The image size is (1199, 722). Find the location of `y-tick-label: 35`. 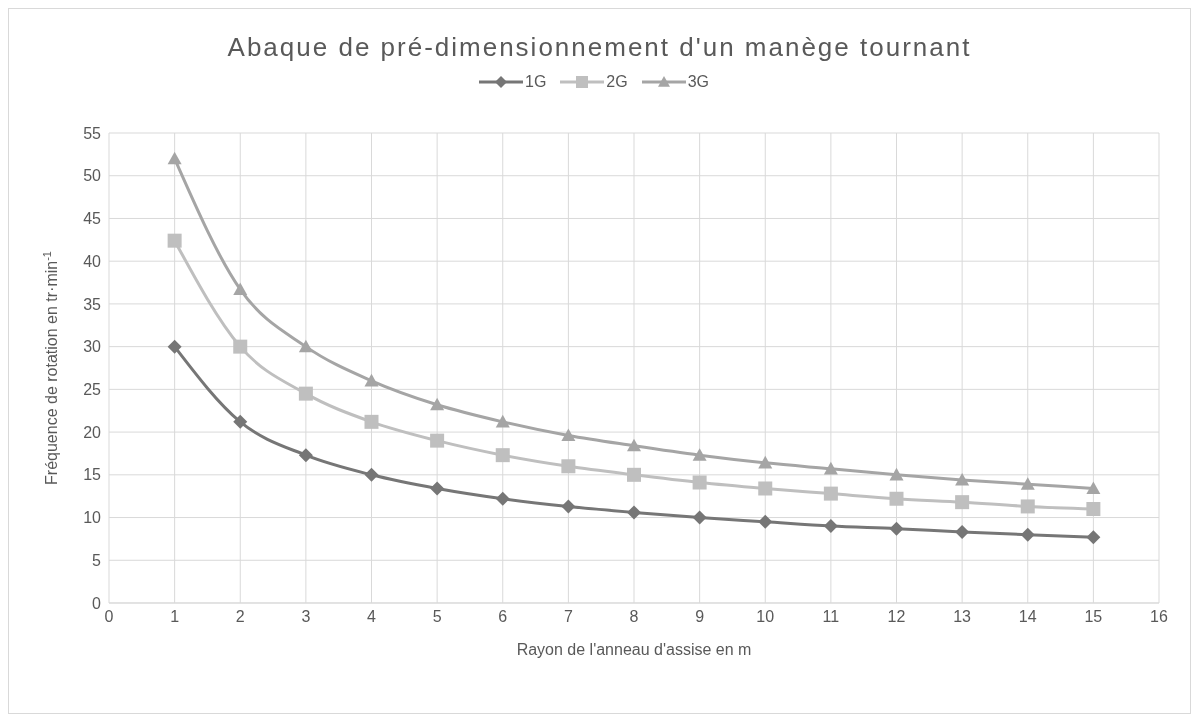

y-tick-label: 35 is located at coordinates (92, 304).